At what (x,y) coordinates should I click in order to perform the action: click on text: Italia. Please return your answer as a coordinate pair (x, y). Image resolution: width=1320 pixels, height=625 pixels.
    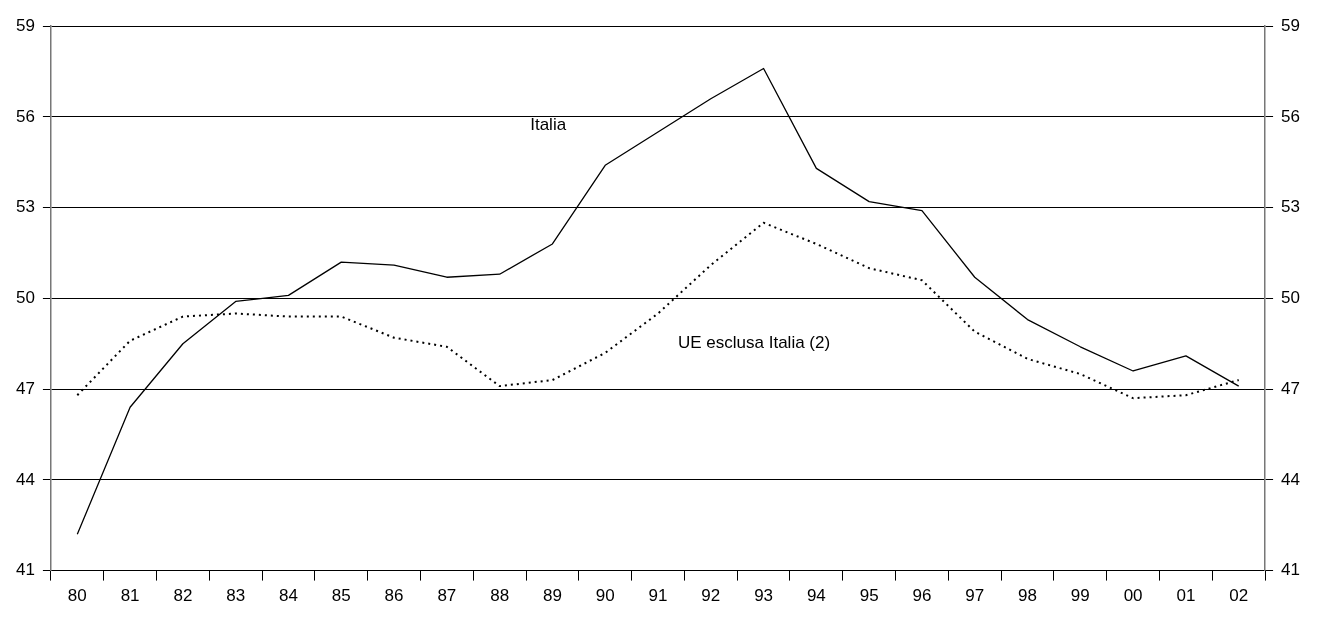
    Looking at the image, I should click on (548, 125).